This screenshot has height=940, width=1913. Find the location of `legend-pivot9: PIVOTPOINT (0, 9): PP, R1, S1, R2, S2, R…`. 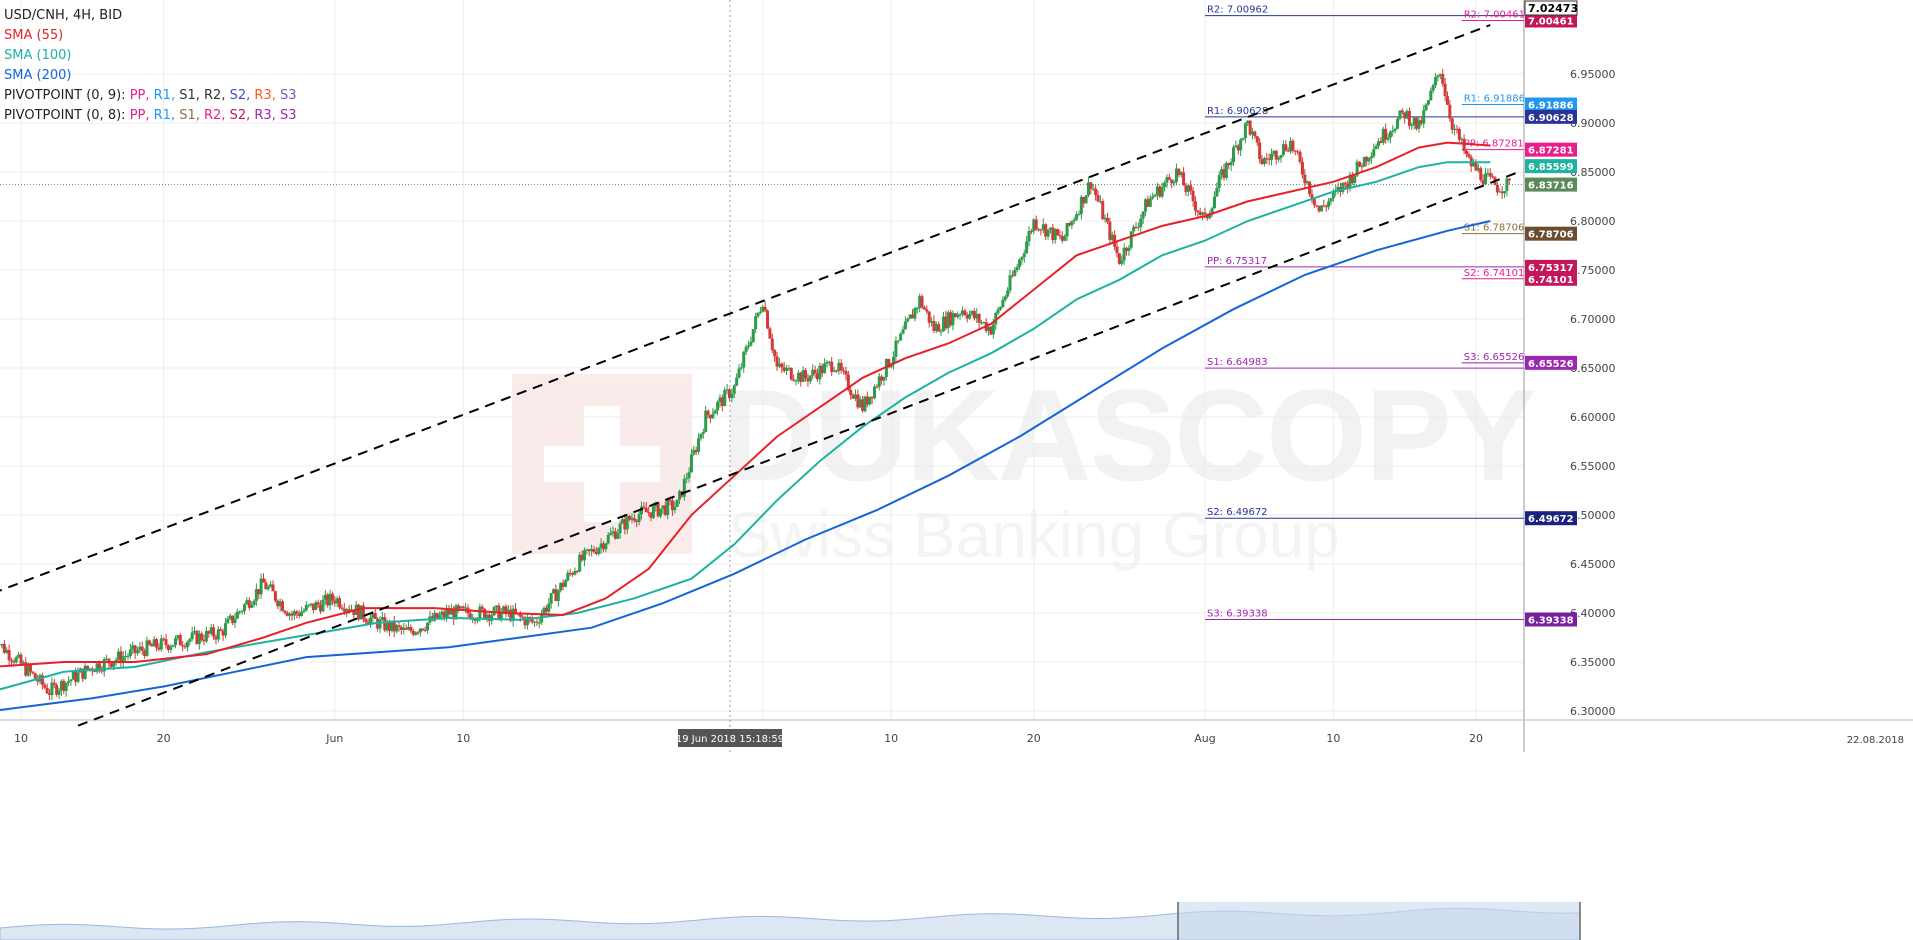

legend-pivot9: PIVOTPOINT (0, 9): PP, R1, S1, R2, S2, R… is located at coordinates (150, 96).